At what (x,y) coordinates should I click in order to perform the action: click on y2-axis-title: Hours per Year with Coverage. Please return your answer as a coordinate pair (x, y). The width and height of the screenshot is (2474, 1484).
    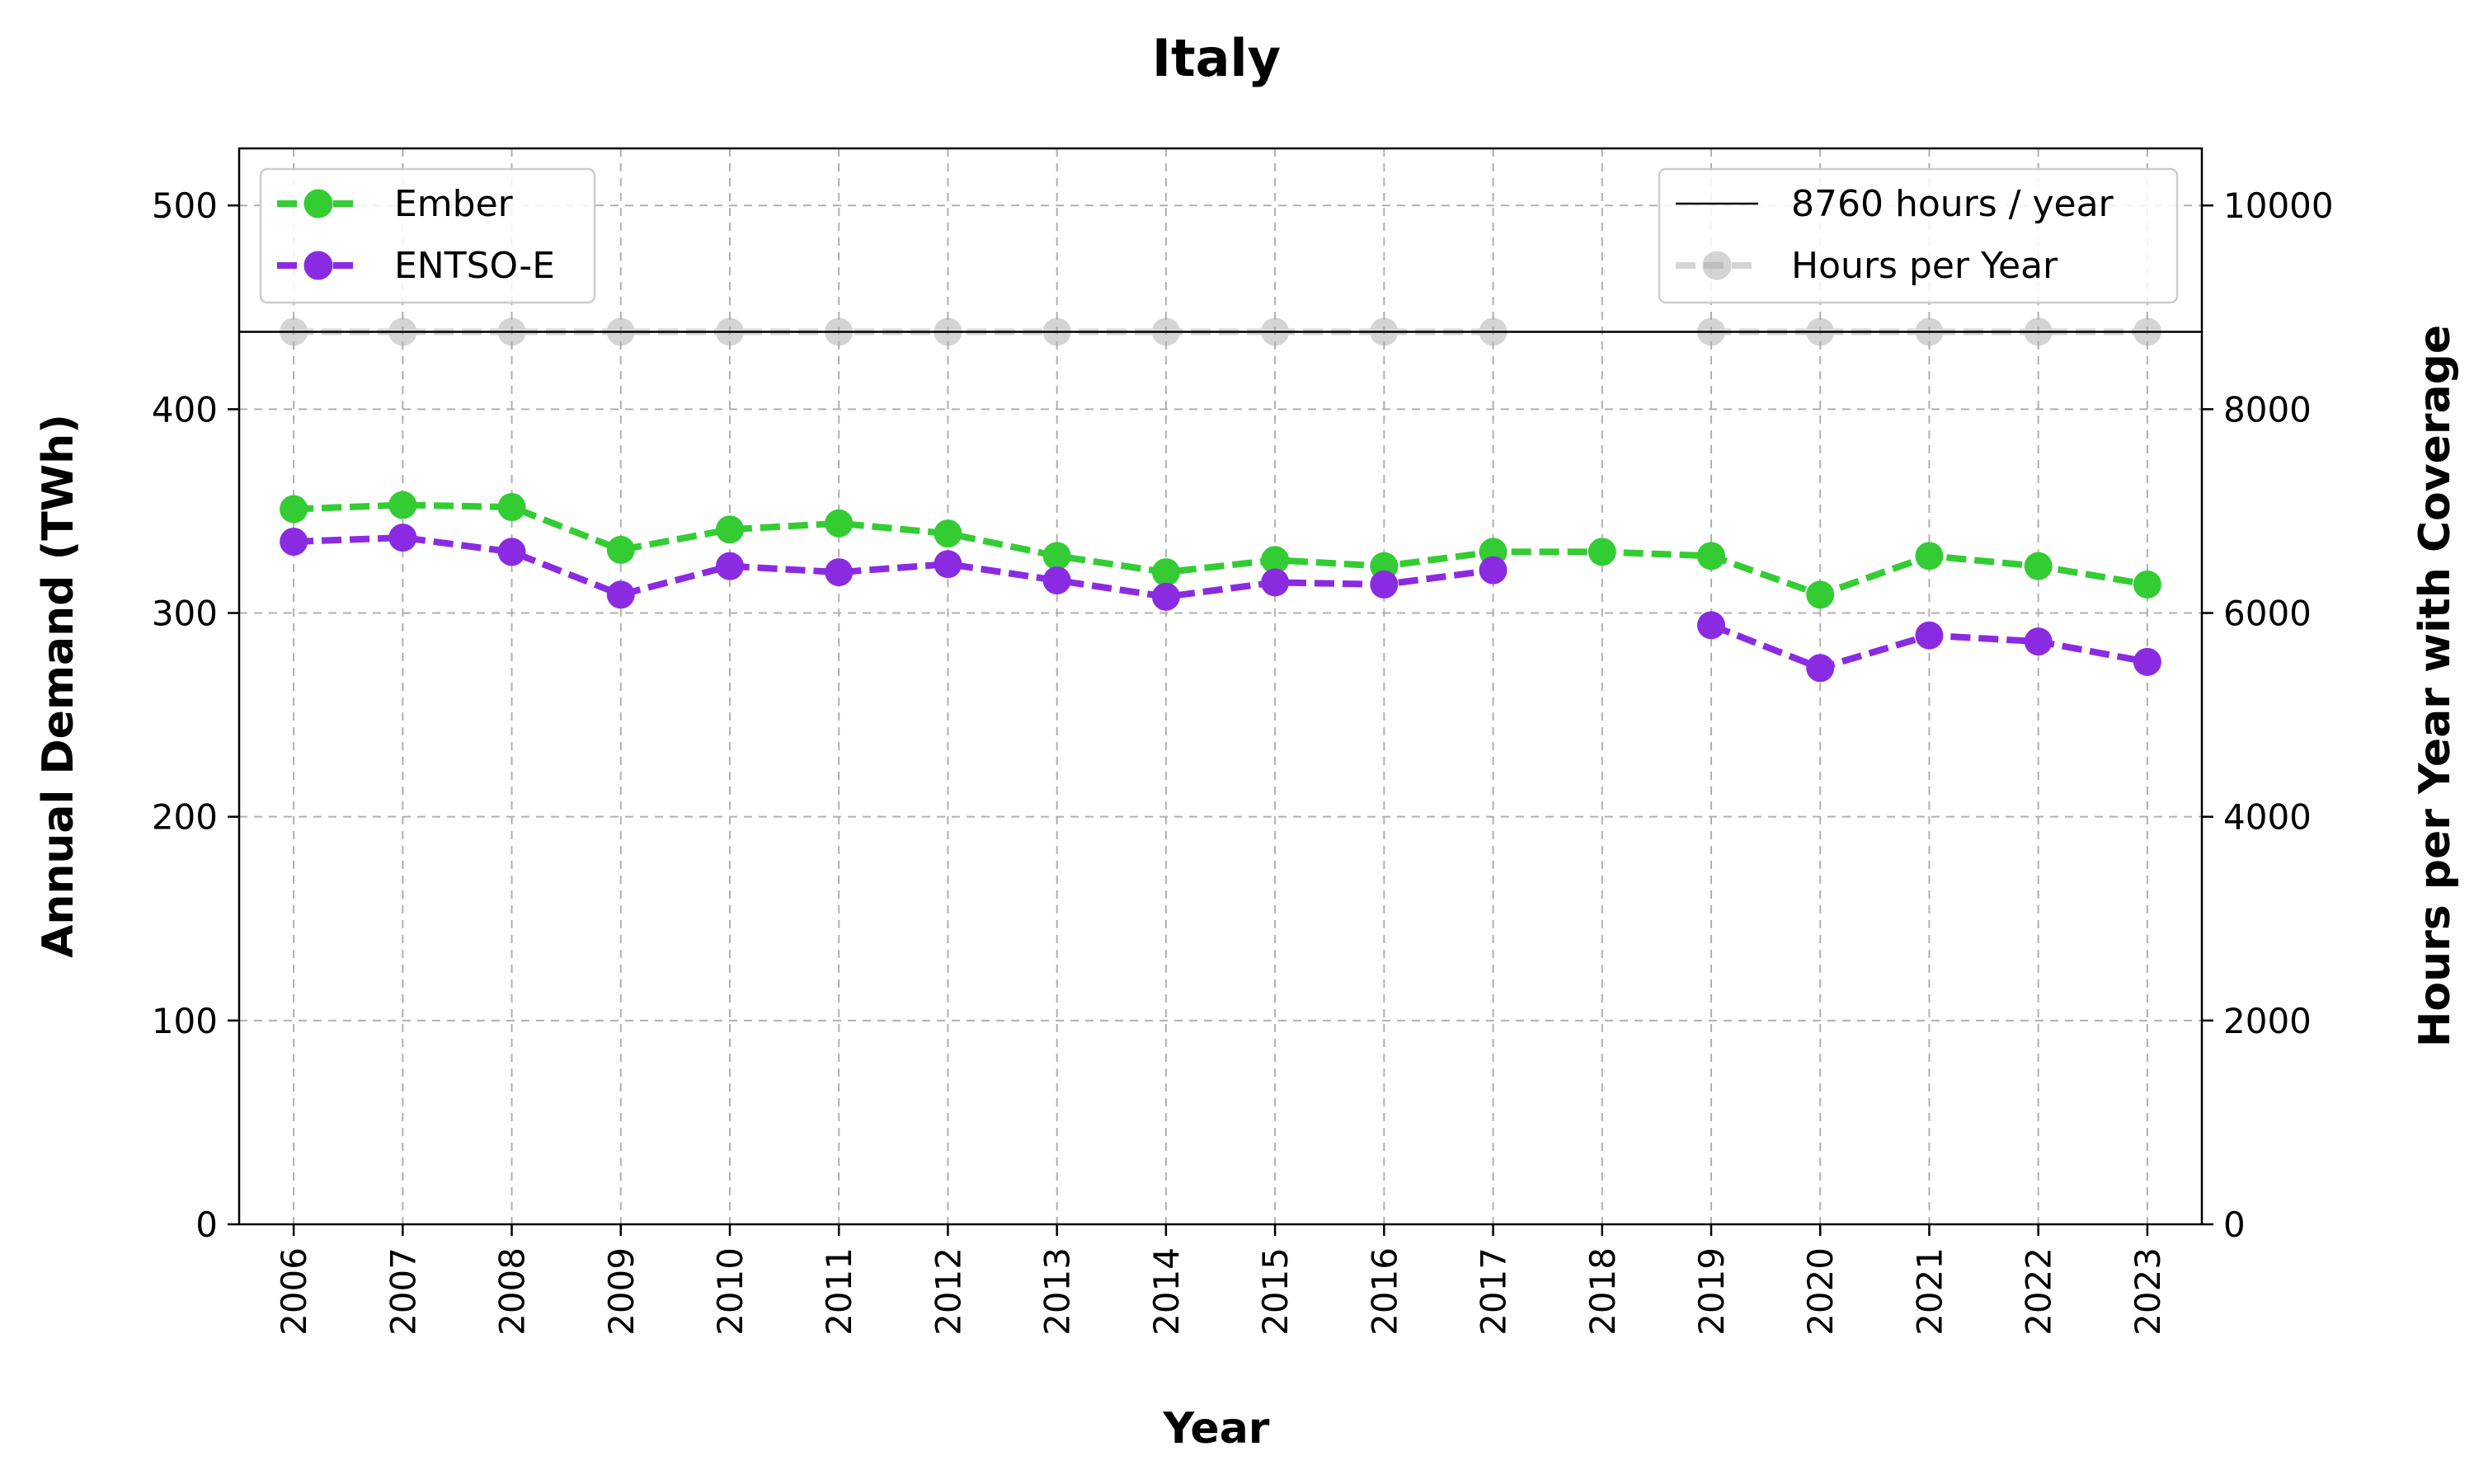
    Looking at the image, I should click on (2435, 686).